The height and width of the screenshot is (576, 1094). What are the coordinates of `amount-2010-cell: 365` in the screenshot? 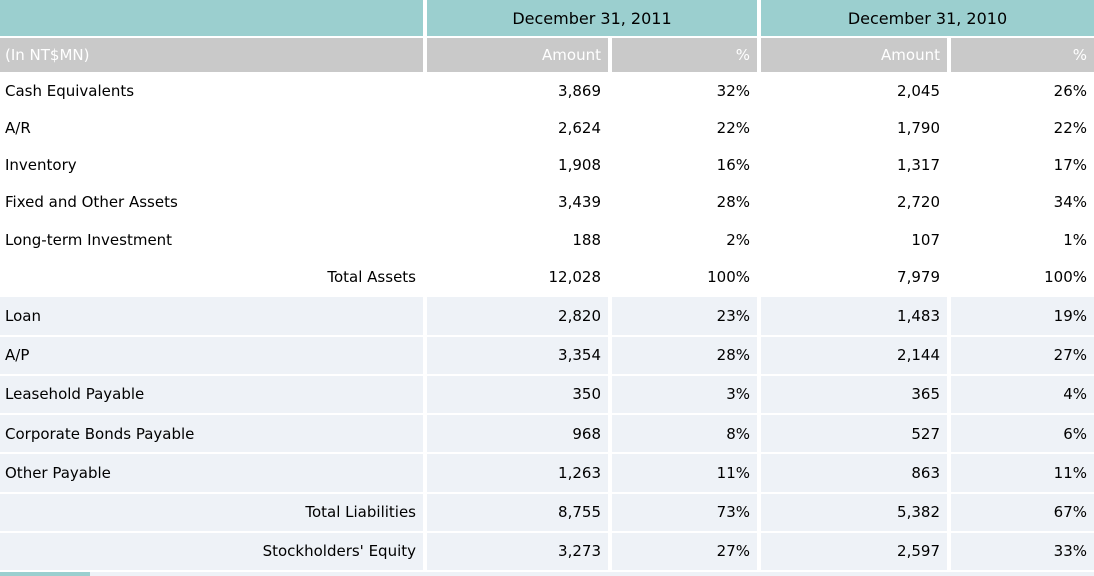 It's located at (854, 394).